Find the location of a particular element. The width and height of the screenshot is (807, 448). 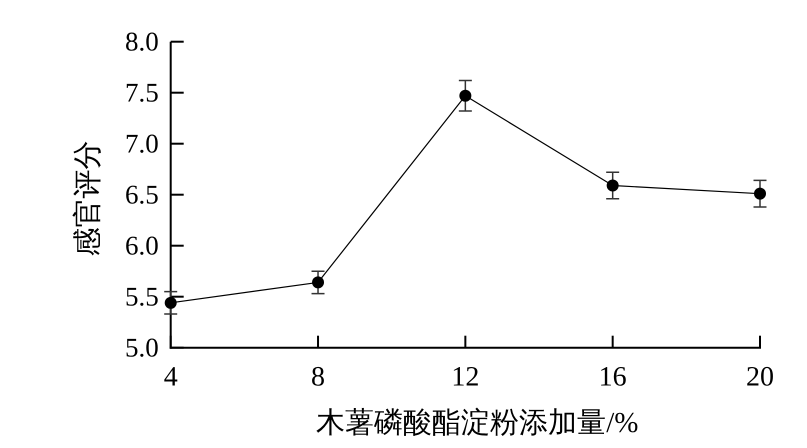

xlabel: 木薯磷酸酯淀粉添加量/% is located at coordinates (477, 423).